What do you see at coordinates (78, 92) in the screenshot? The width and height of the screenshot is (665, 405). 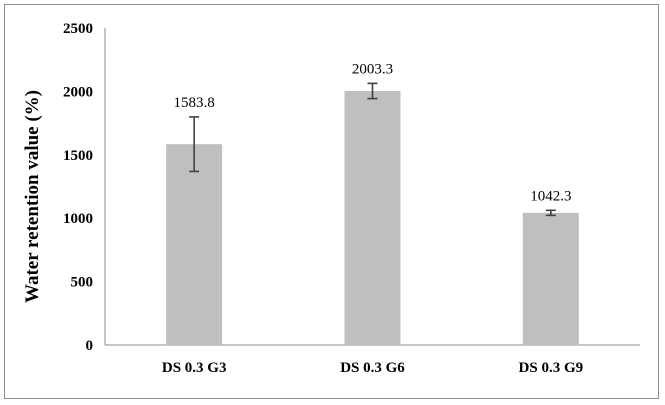 I see `y-tick-label: 2000` at bounding box center [78, 92].